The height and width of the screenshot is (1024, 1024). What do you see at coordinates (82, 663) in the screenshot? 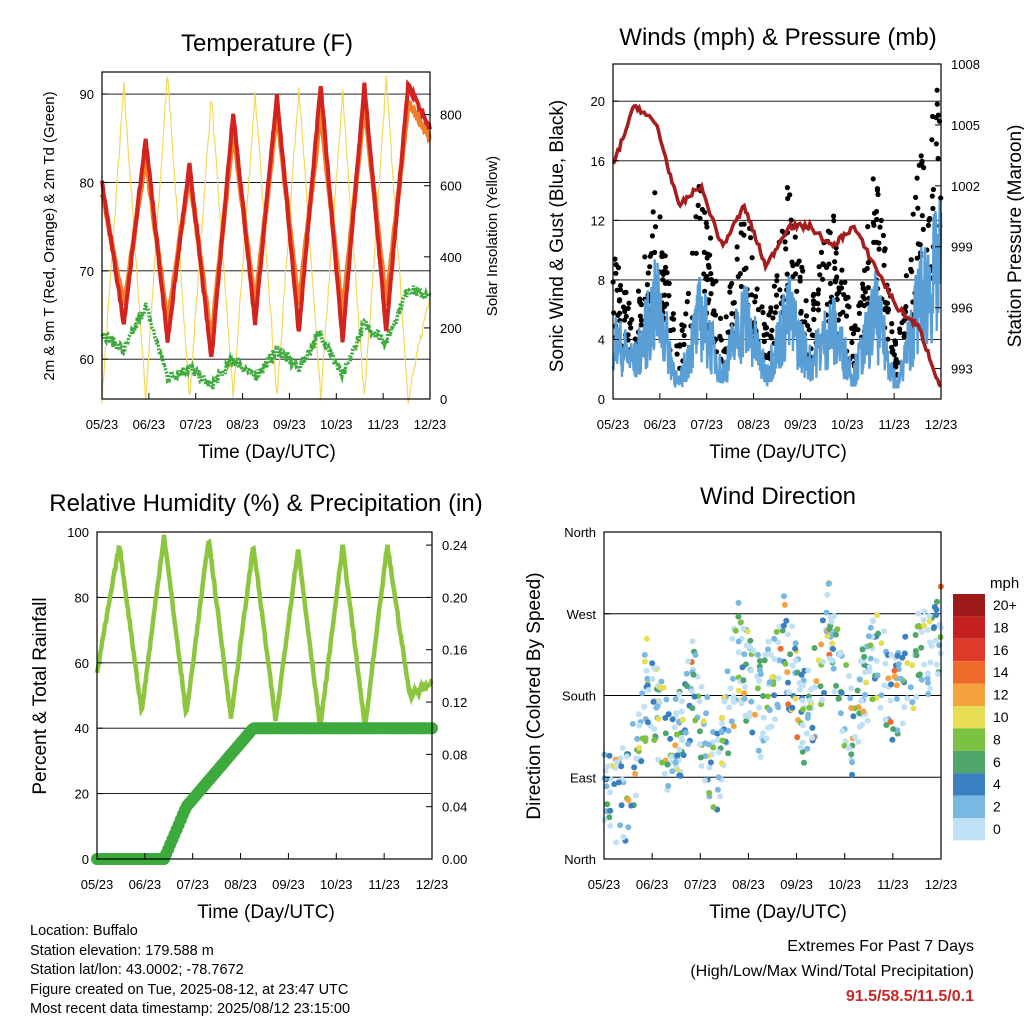
I see `y-tick-label: 60` at bounding box center [82, 663].